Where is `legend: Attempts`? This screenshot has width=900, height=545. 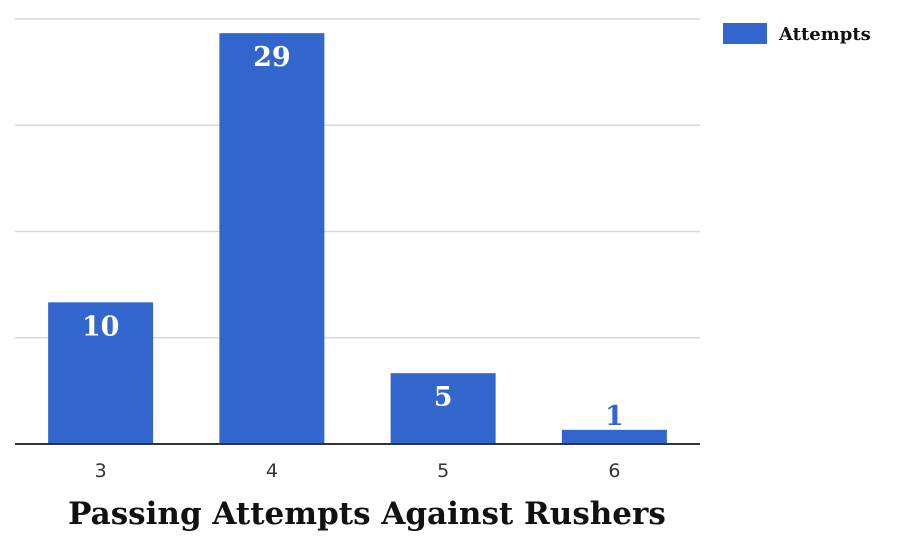 legend: Attempts is located at coordinates (797, 34).